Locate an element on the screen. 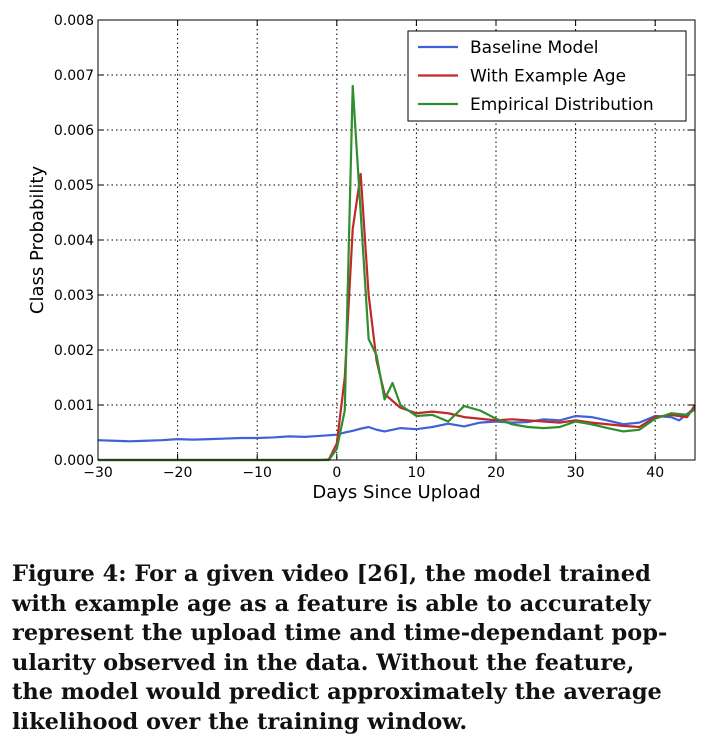 This screenshot has width=720, height=751. legend-label: With Example Age is located at coordinates (548, 77).